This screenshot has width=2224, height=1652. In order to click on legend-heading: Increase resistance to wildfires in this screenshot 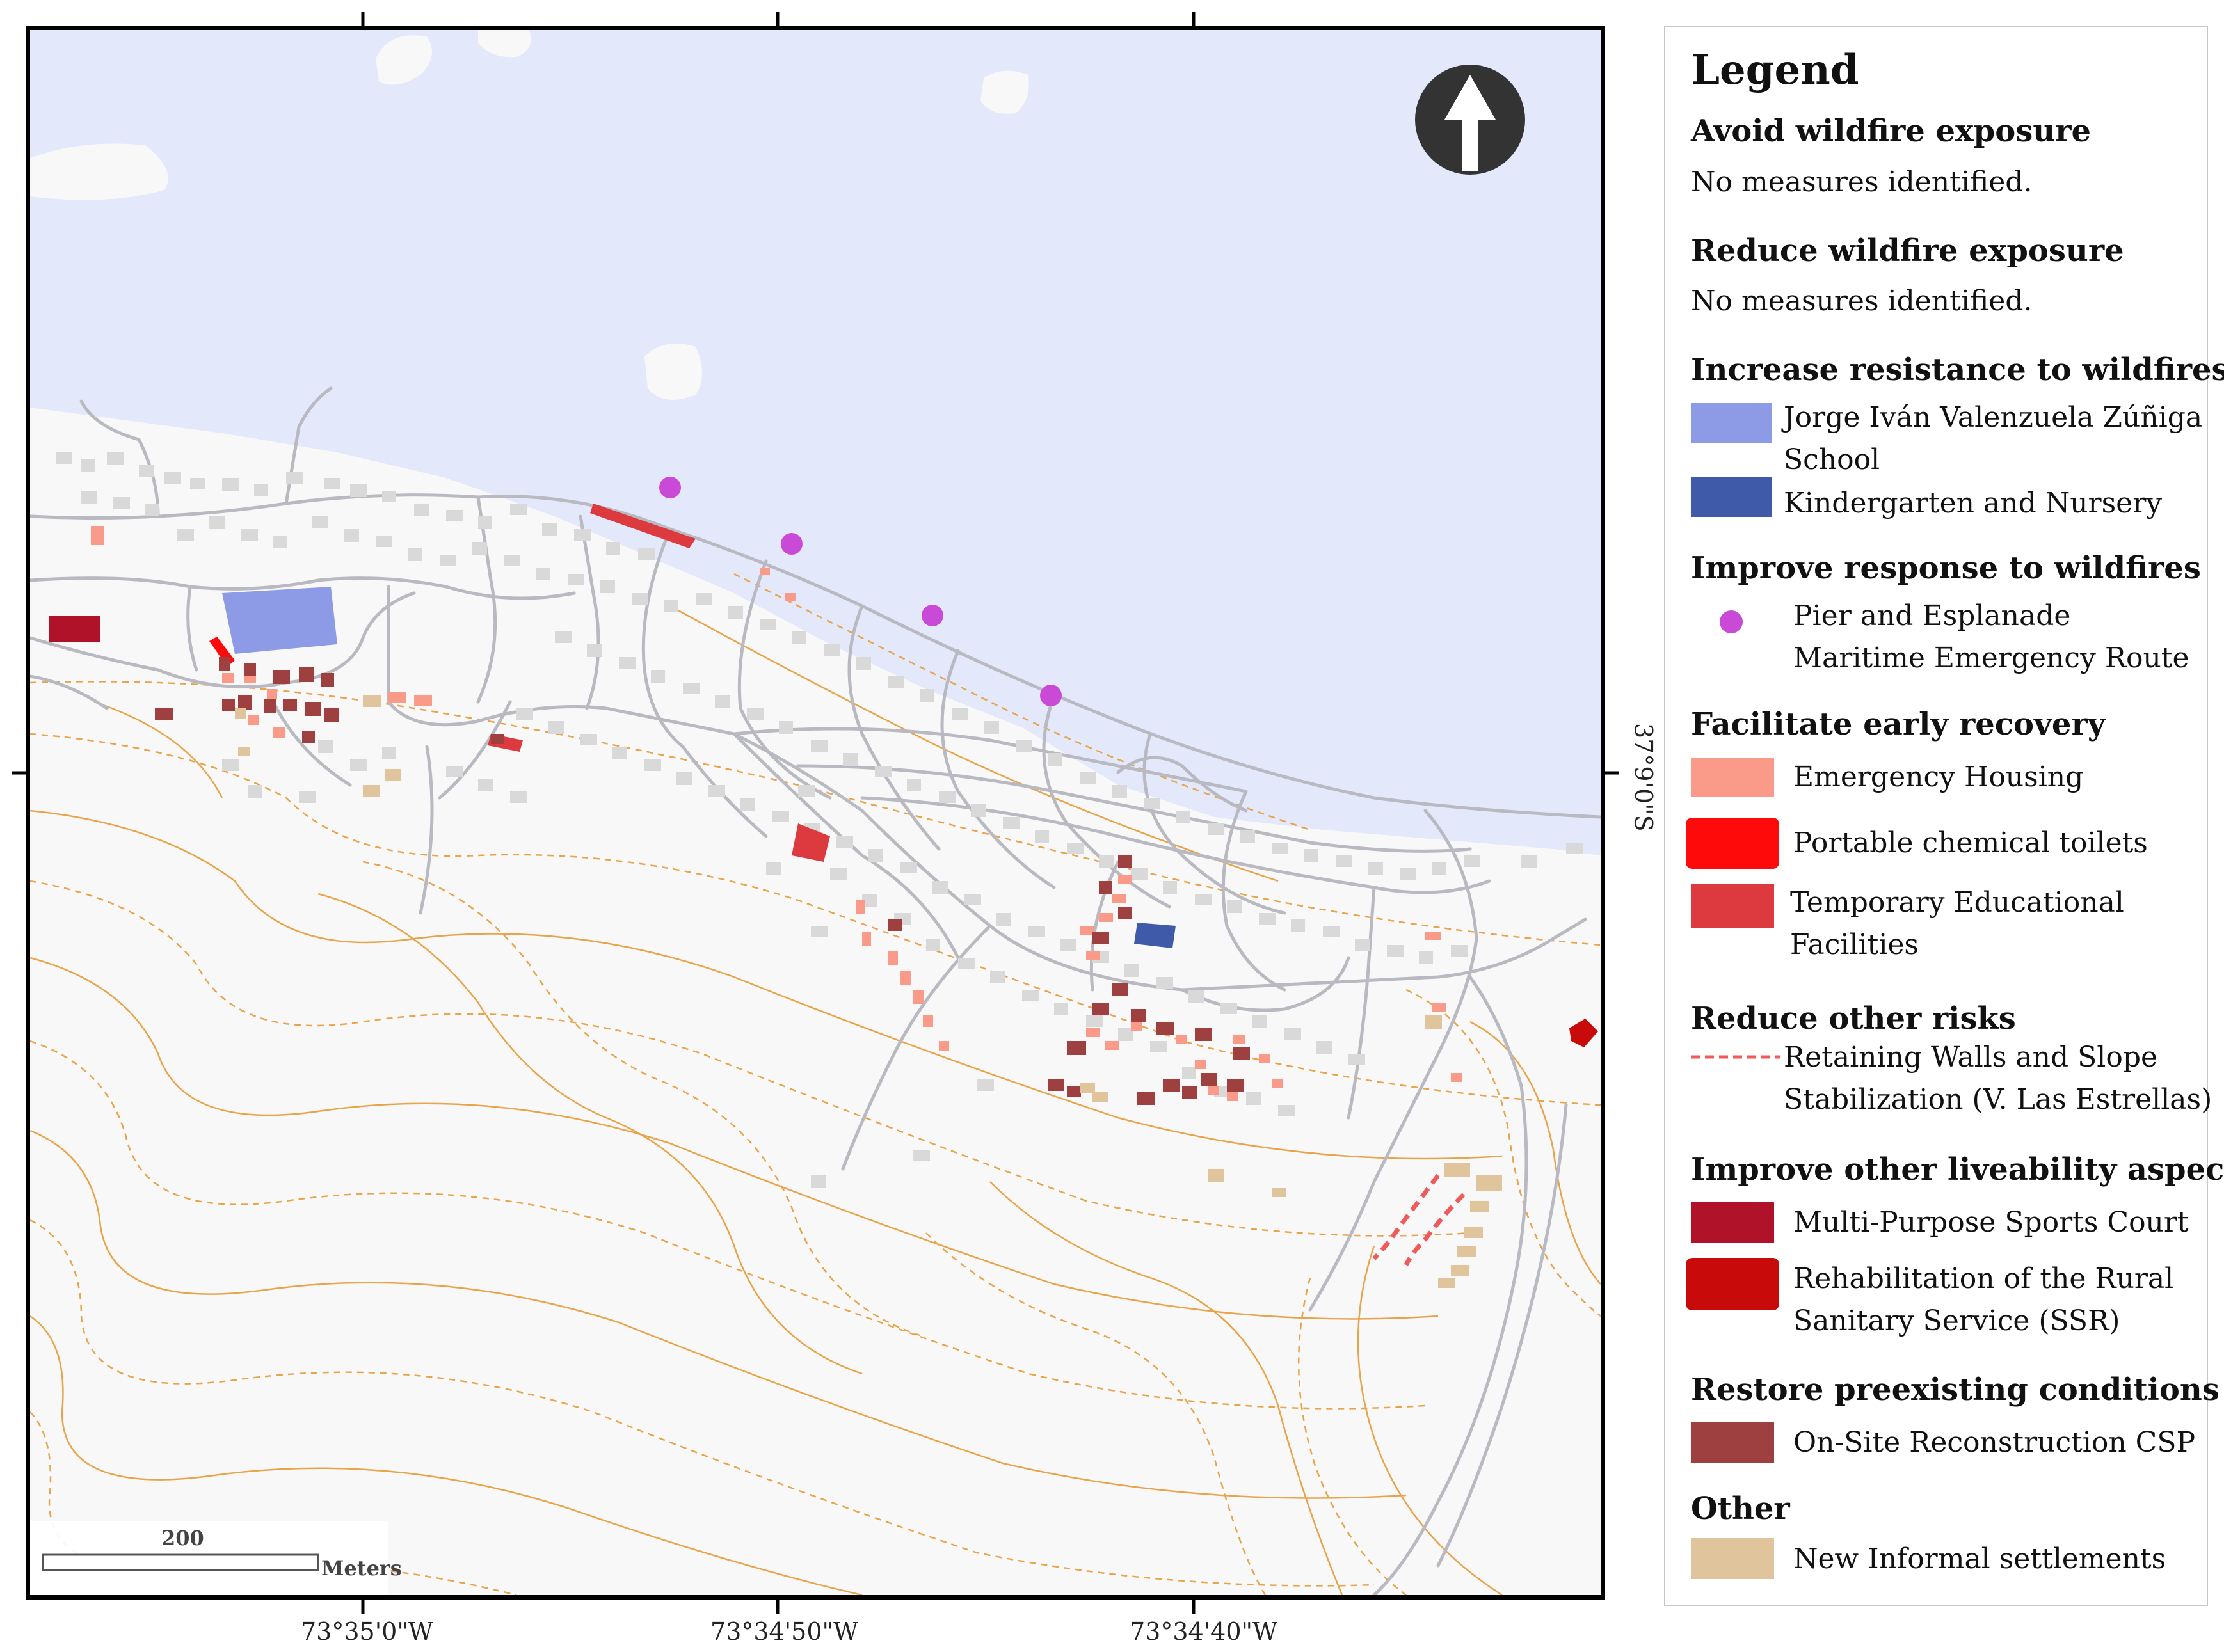, I will do `click(1957, 370)`.